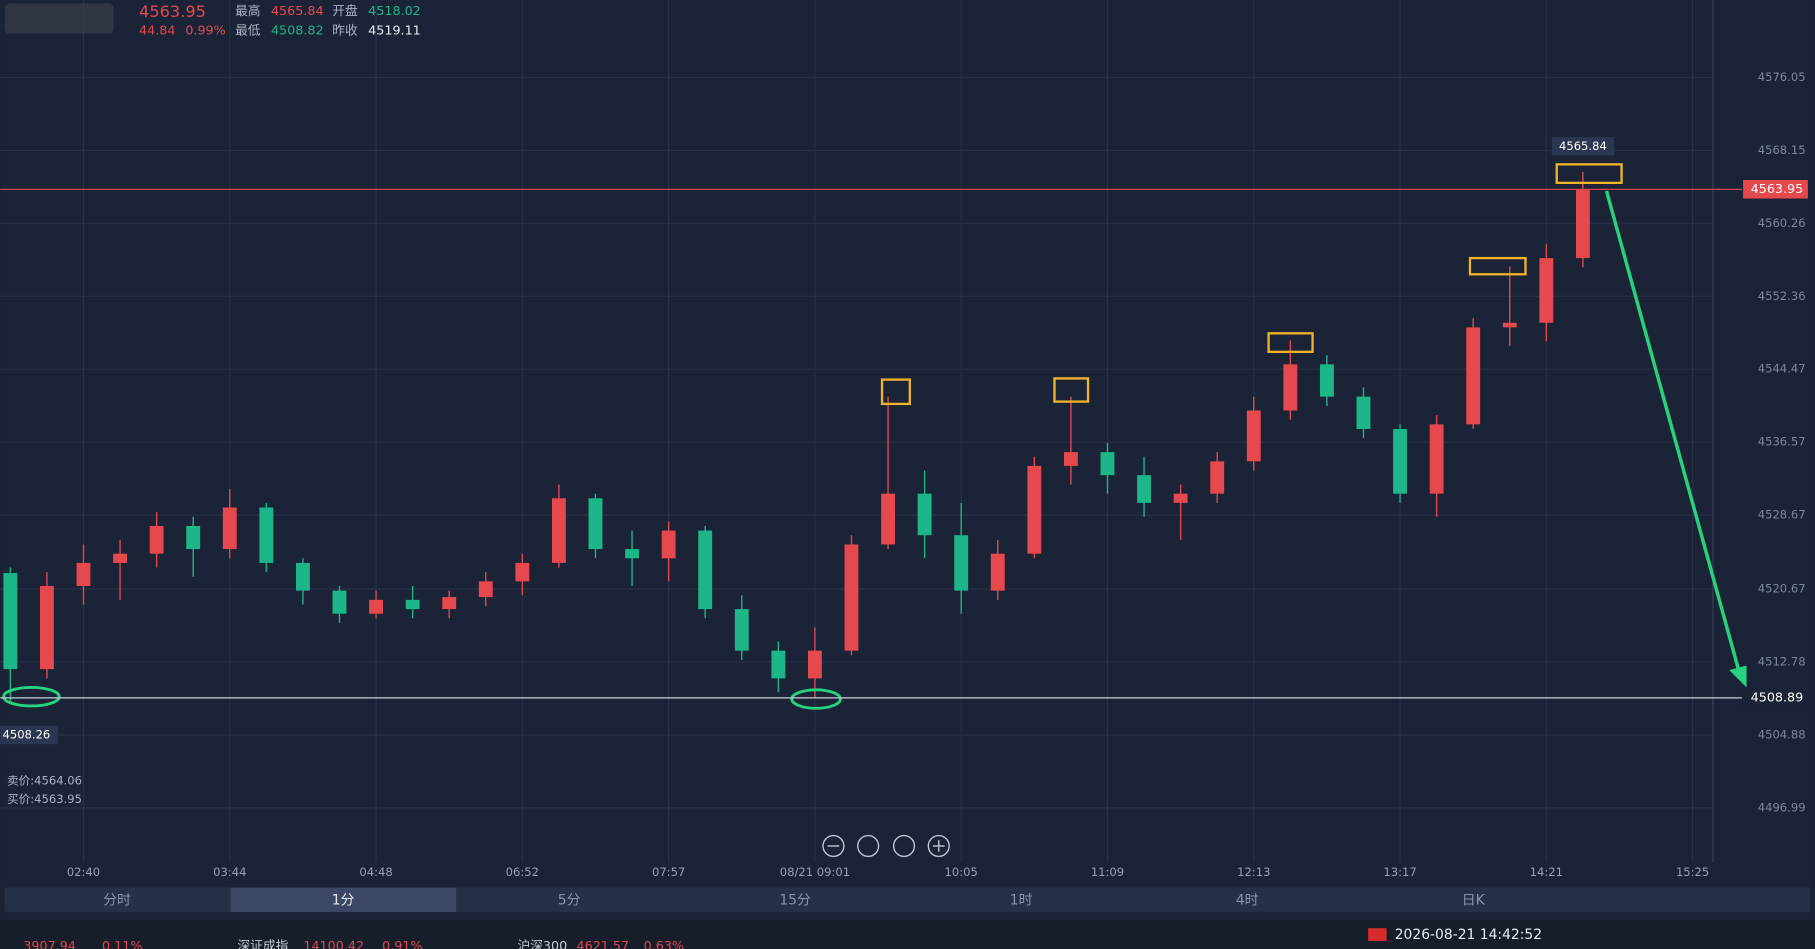 This screenshot has width=1815, height=949. I want to click on max-label: 4565.84, so click(1583, 146).